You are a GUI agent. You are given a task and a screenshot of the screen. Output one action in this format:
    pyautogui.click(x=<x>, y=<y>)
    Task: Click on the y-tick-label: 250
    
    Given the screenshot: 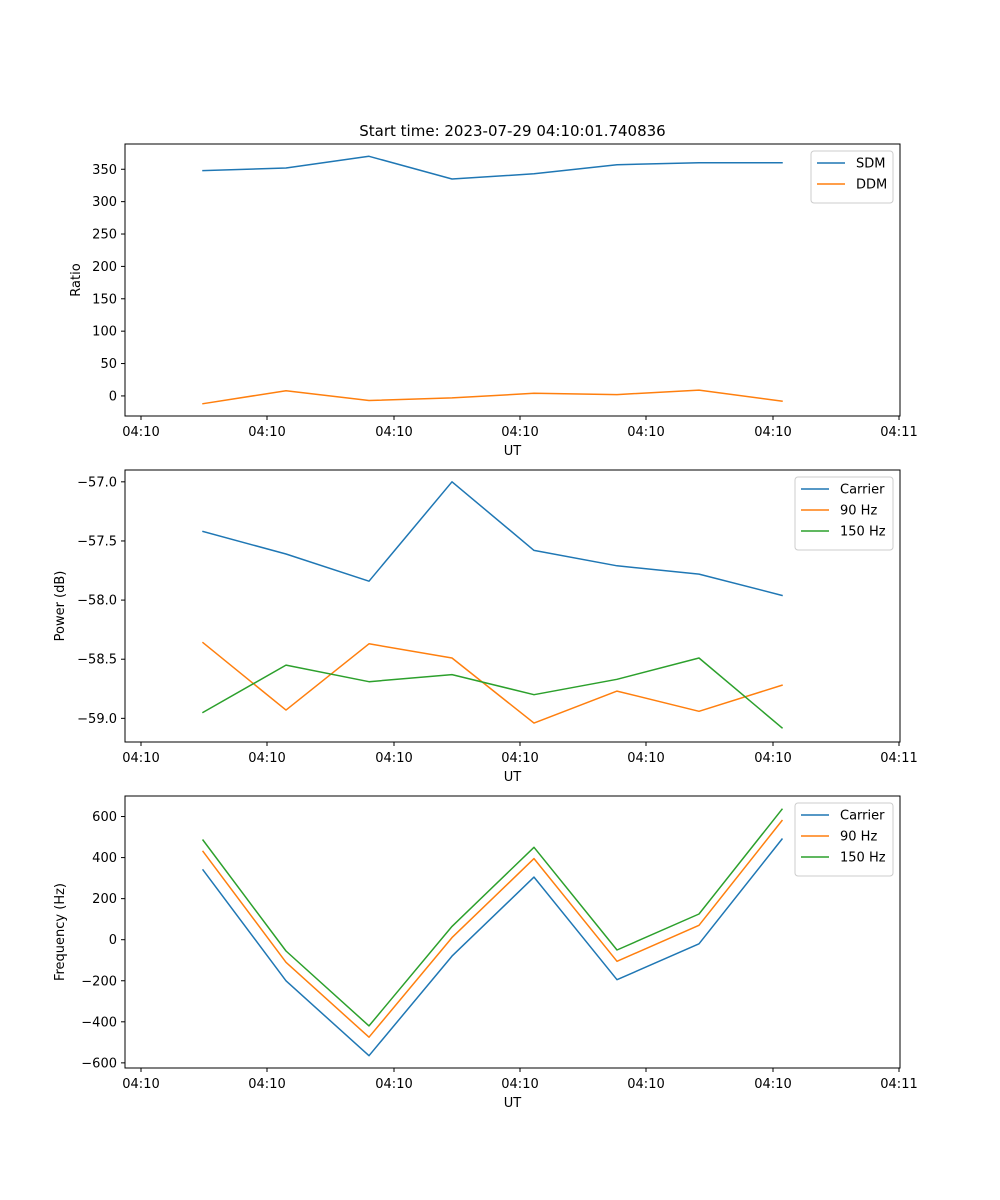 What is the action you would take?
    pyautogui.click(x=104, y=235)
    